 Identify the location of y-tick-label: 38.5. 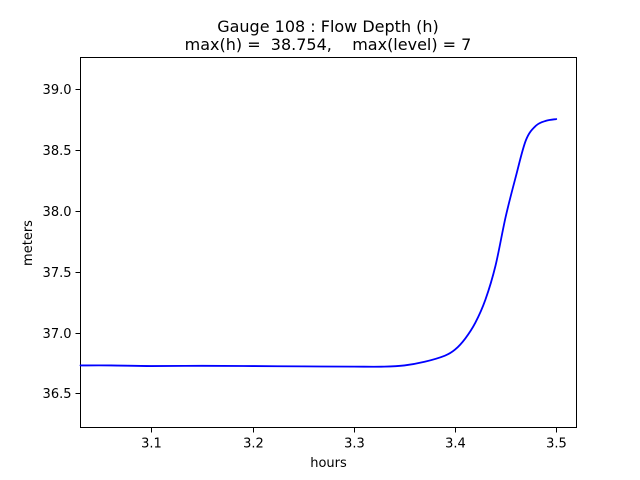
(57, 151).